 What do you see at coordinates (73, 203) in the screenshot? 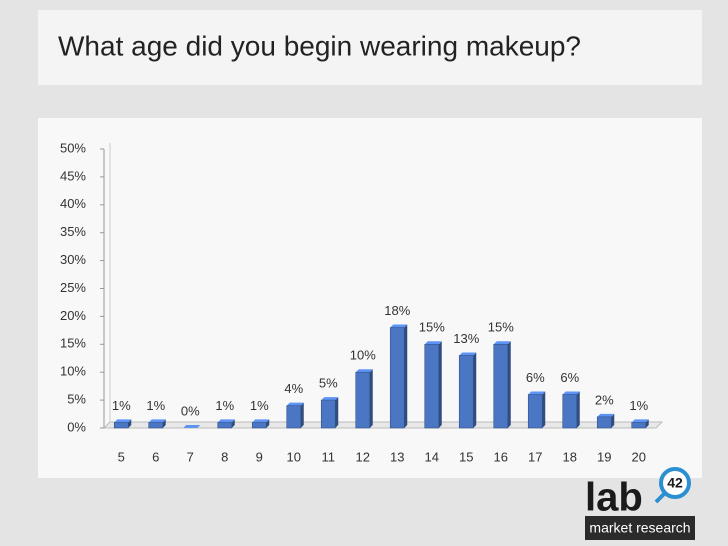
I see `y-tick-label: 40%` at bounding box center [73, 203].